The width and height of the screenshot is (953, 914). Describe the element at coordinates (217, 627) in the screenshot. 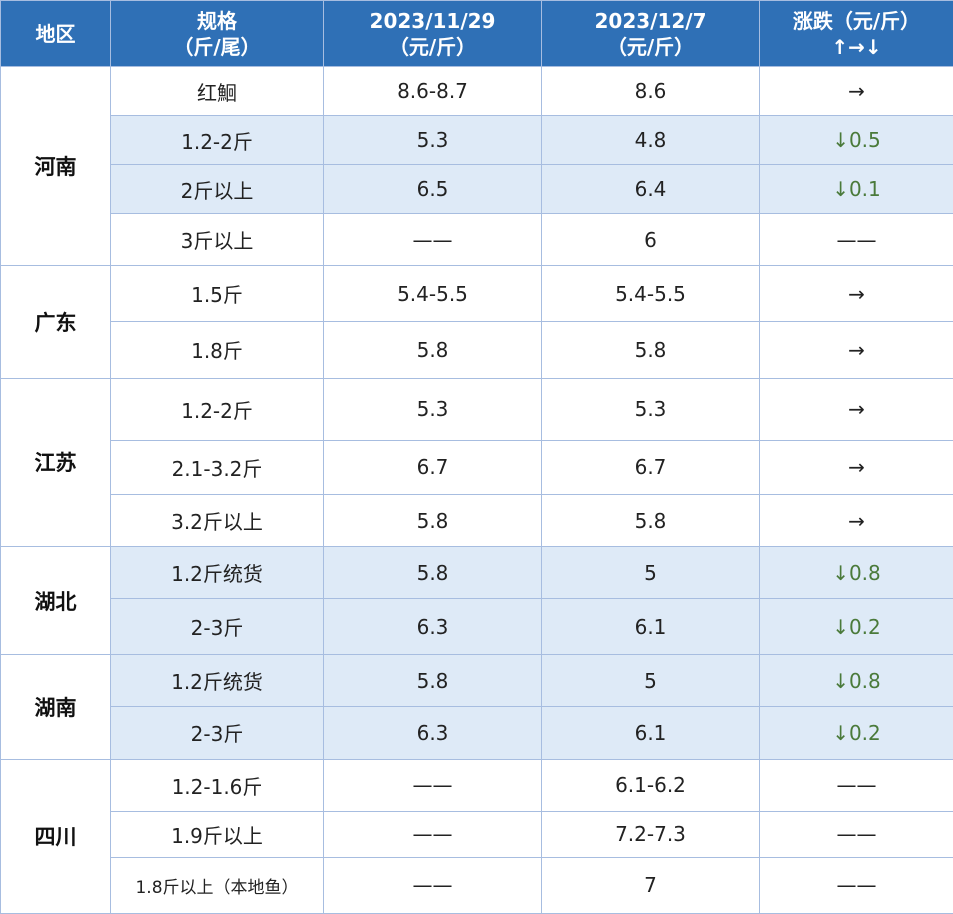

I see `spec-cell: 2-3斤` at that location.